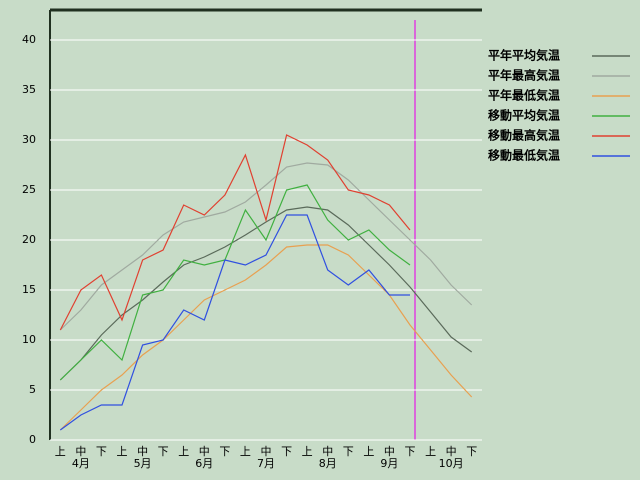  Describe the element at coordinates (143, 463) in the screenshot. I see `month-label: 5月` at that location.